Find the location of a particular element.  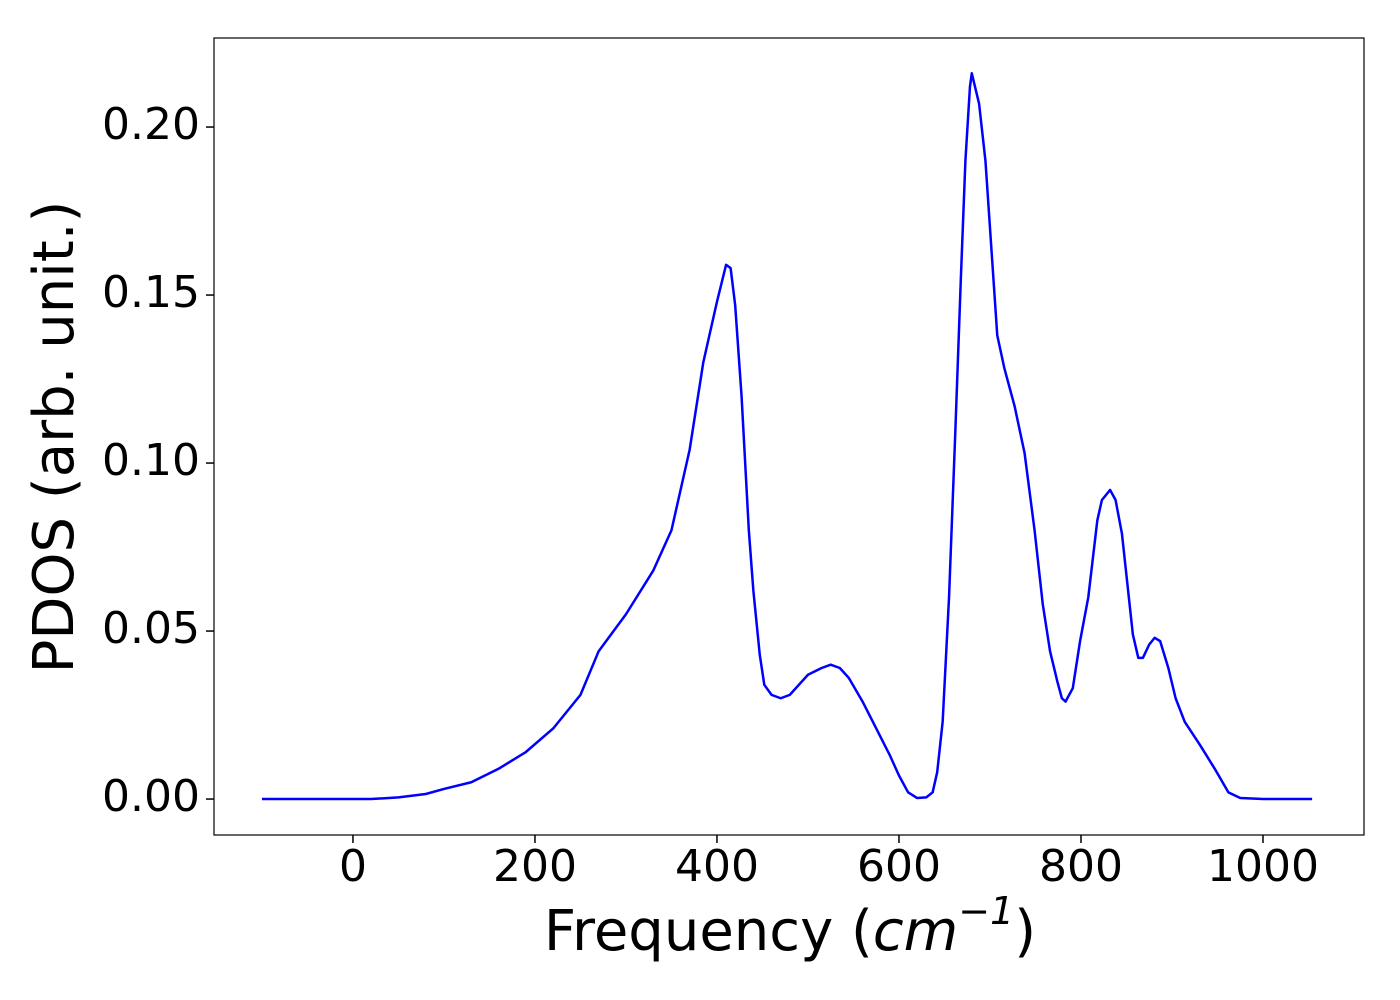

y-tick-label: 0.00 is located at coordinates (151, 796).